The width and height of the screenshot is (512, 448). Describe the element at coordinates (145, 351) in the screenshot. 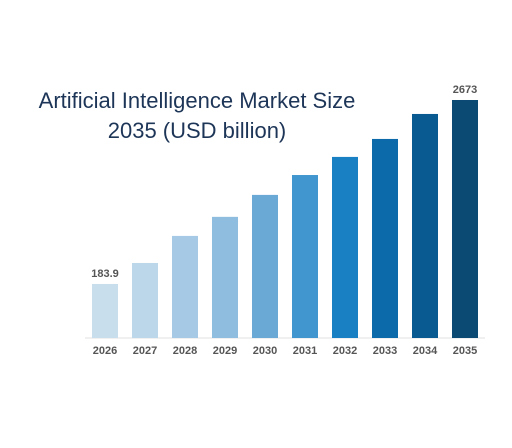

I see `x-tick-label: 2027` at that location.